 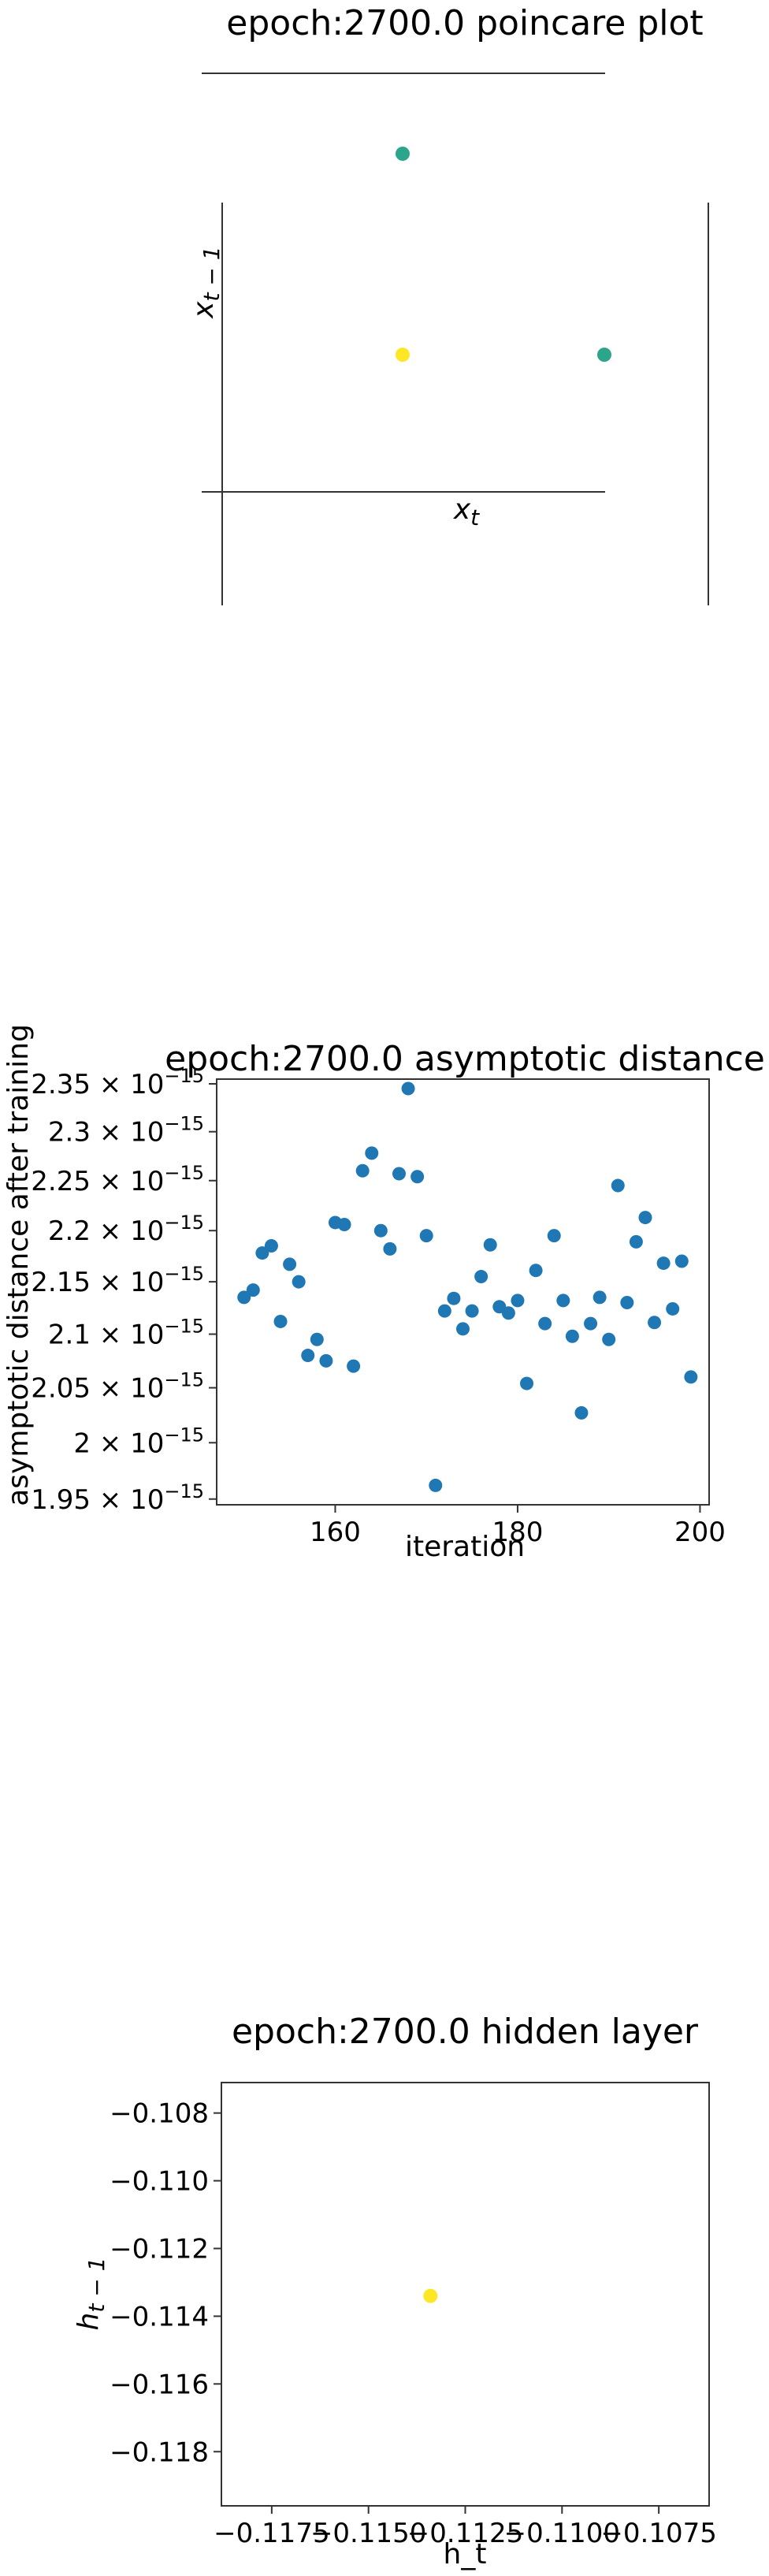 I want to click on asymptotic-x-tick-label-1: 180, so click(x=517, y=1532).